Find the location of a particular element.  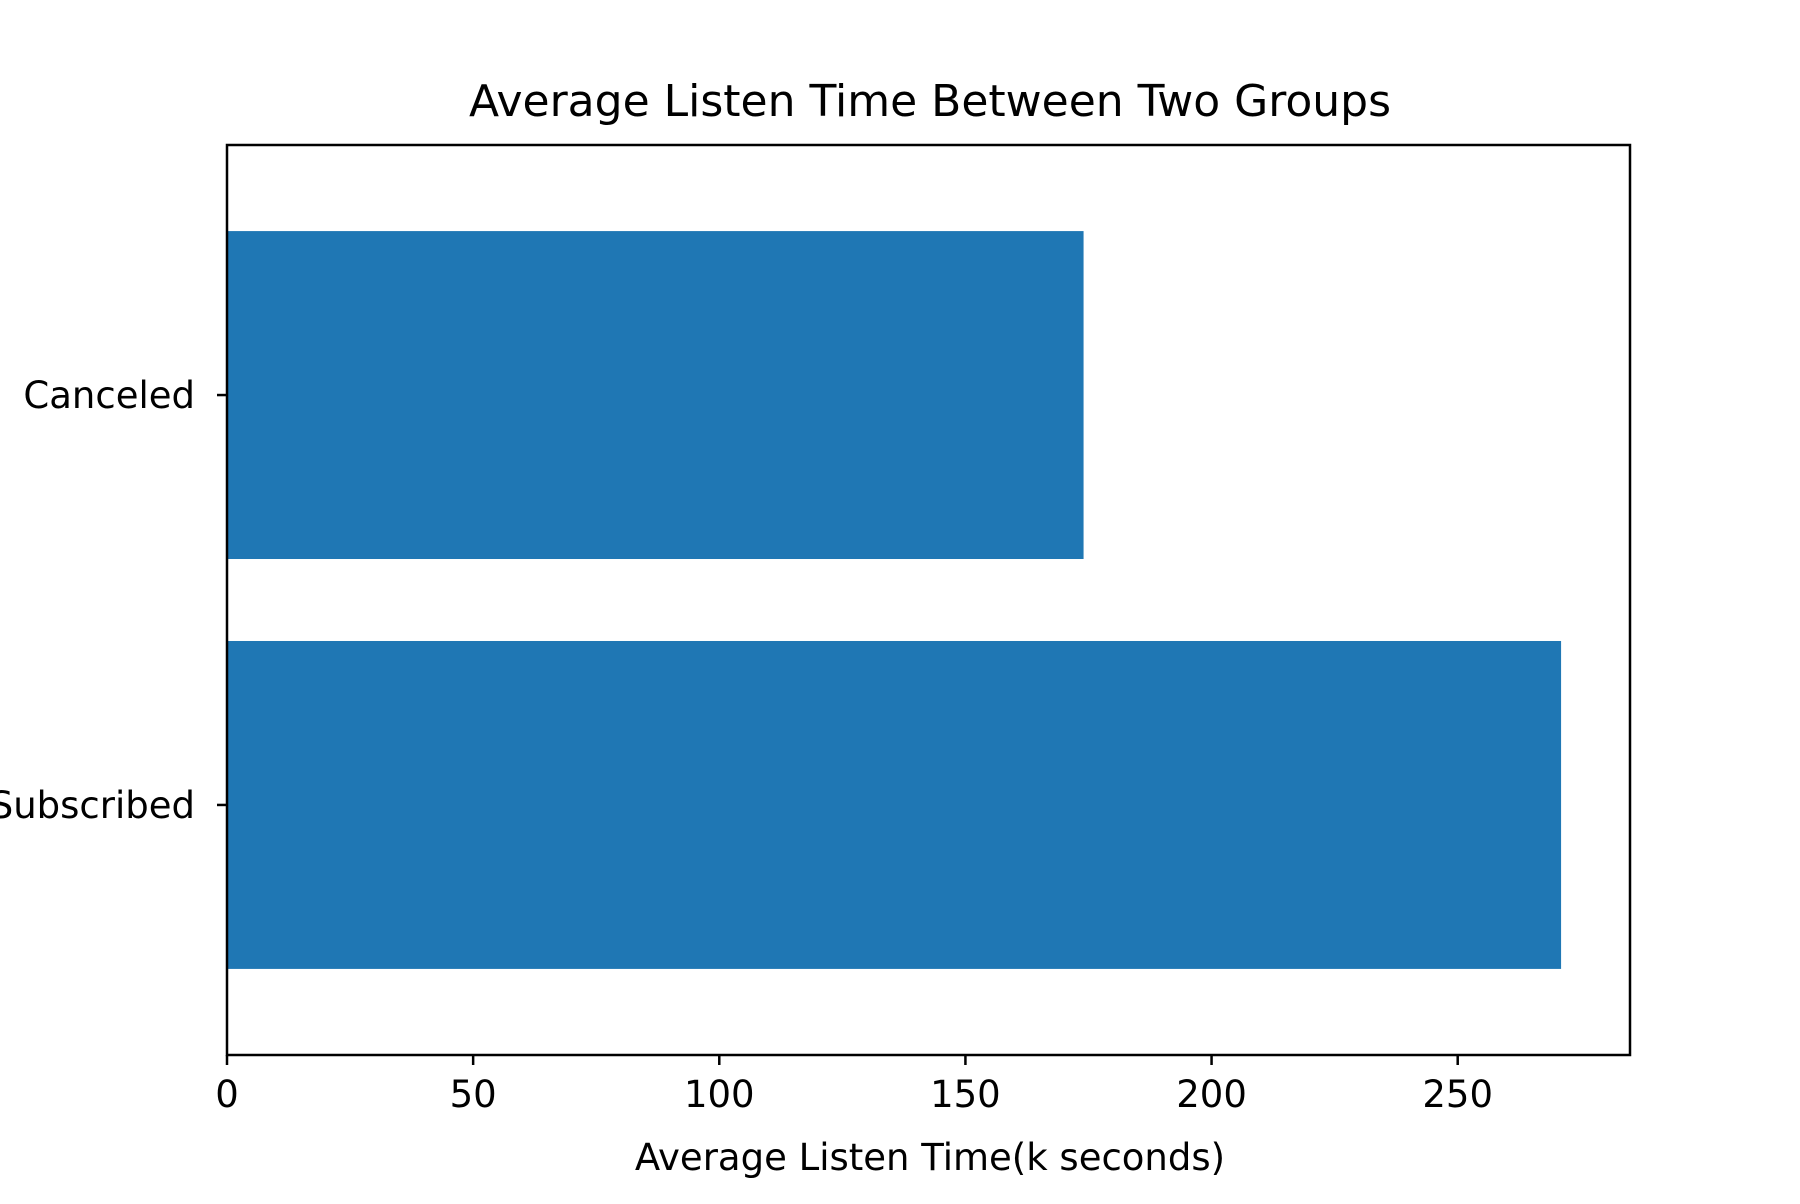

x-axis-label: Average Listen Time(k seconds) is located at coordinates (930, 1157).